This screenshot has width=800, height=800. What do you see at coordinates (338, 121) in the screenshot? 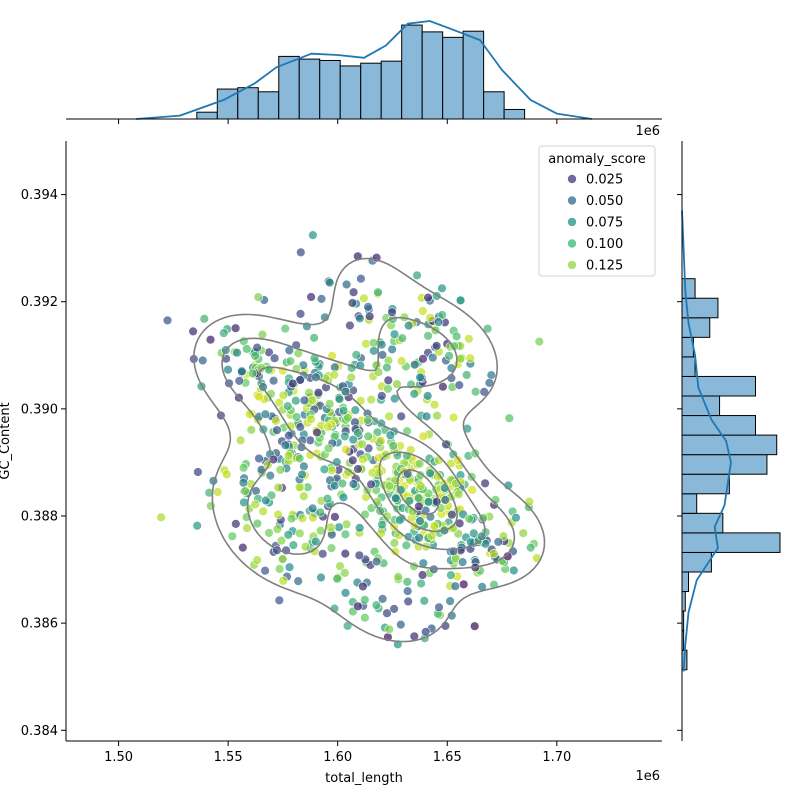
I see `top-marginal-ticks` at bounding box center [338, 121].